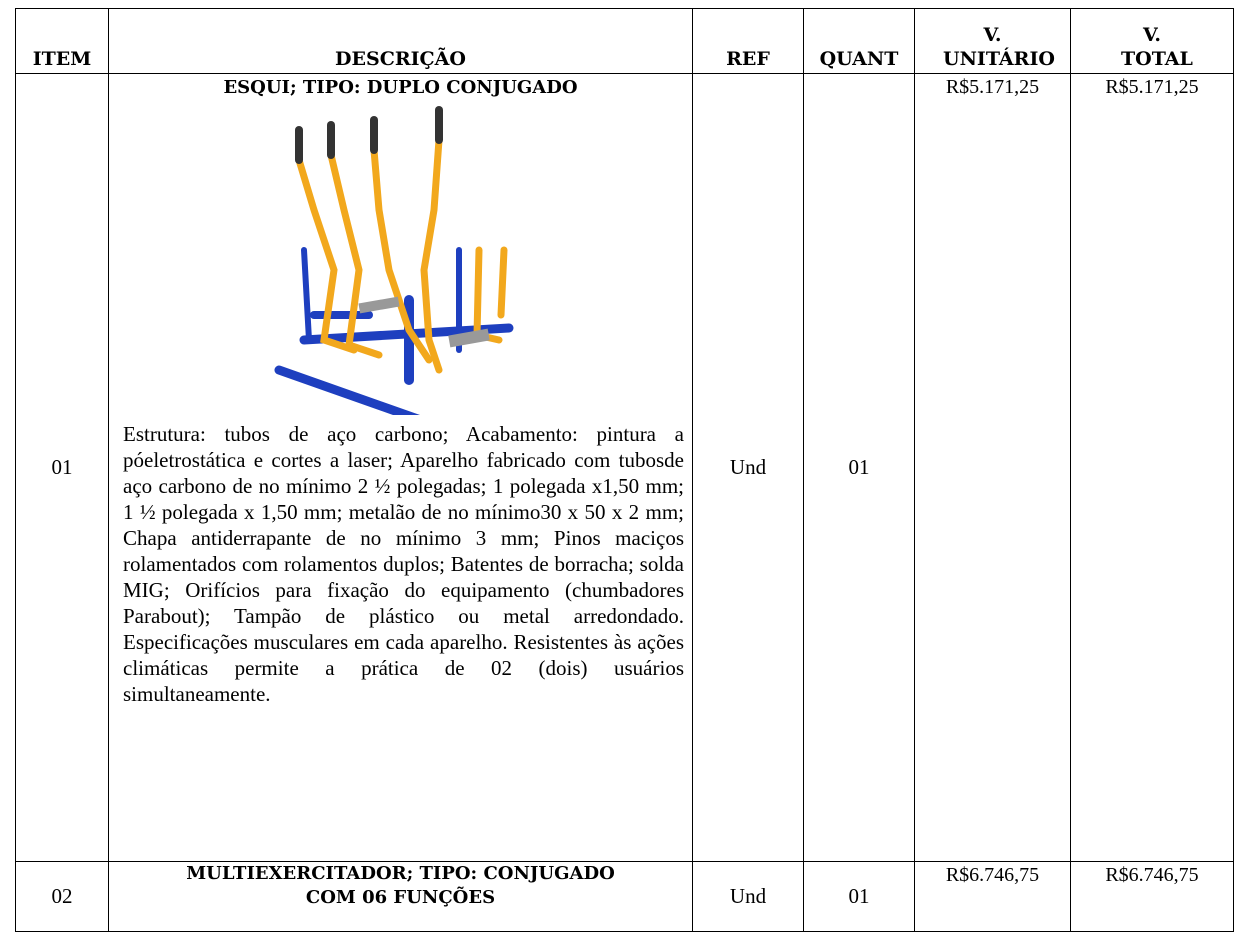  I want to click on item-cell: 01, so click(62, 467).